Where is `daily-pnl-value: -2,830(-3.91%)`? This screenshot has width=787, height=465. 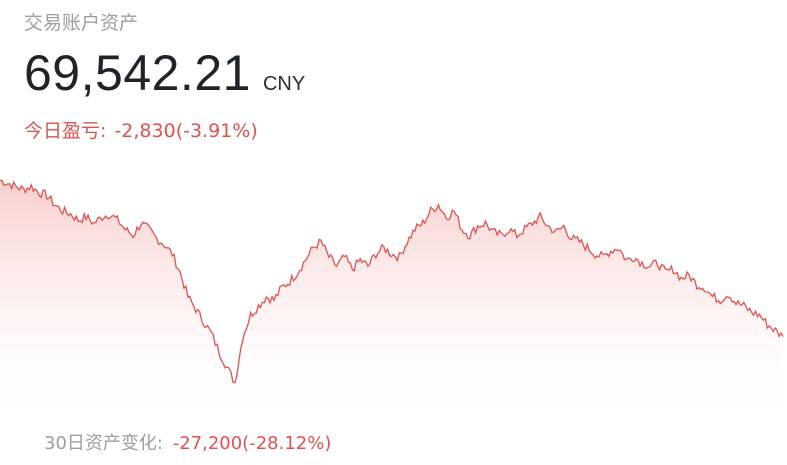
daily-pnl-value: -2,830(-3.91%) is located at coordinates (186, 131).